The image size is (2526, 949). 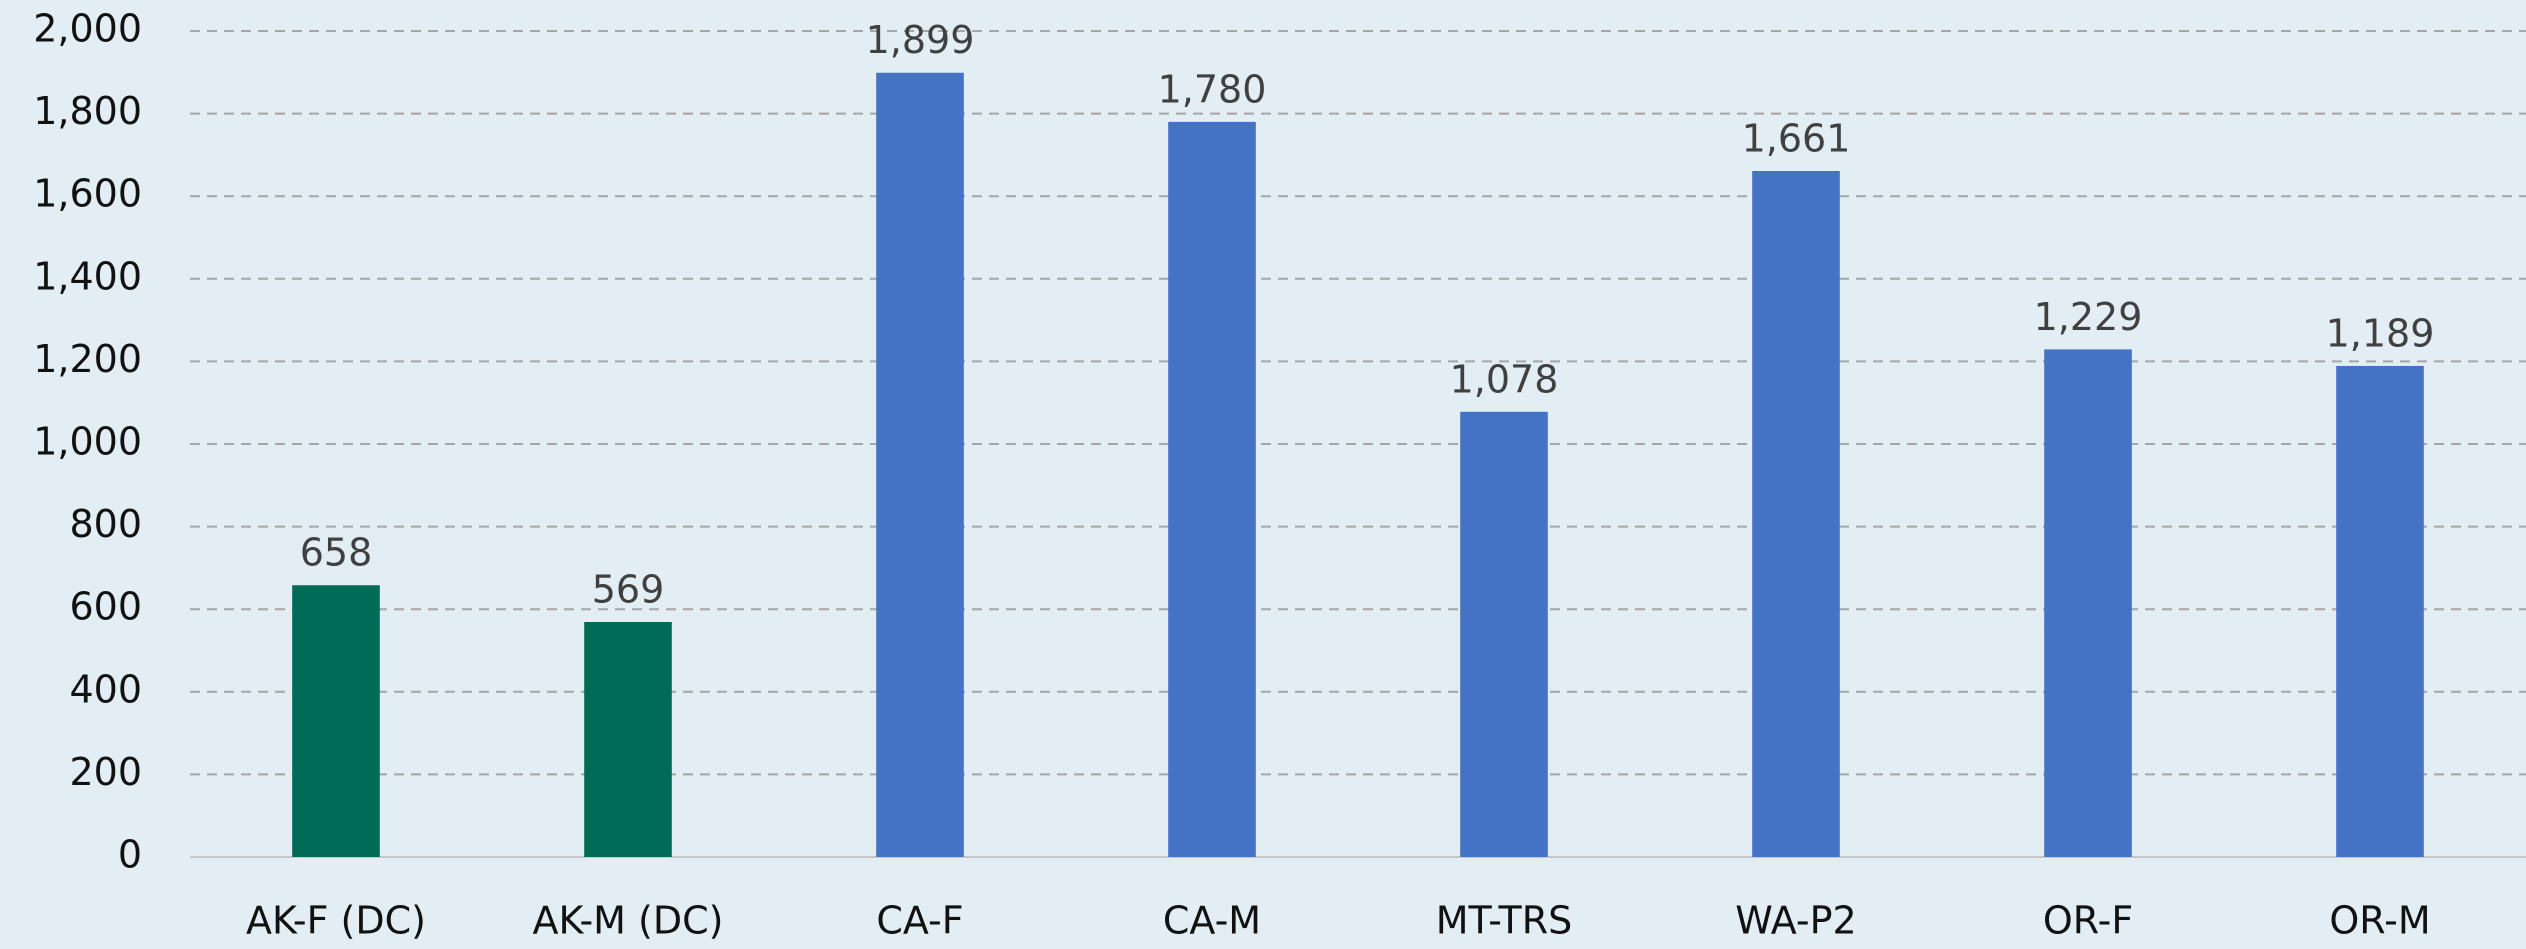 What do you see at coordinates (919, 921) in the screenshot?
I see `x-tick-label: CA-F` at bounding box center [919, 921].